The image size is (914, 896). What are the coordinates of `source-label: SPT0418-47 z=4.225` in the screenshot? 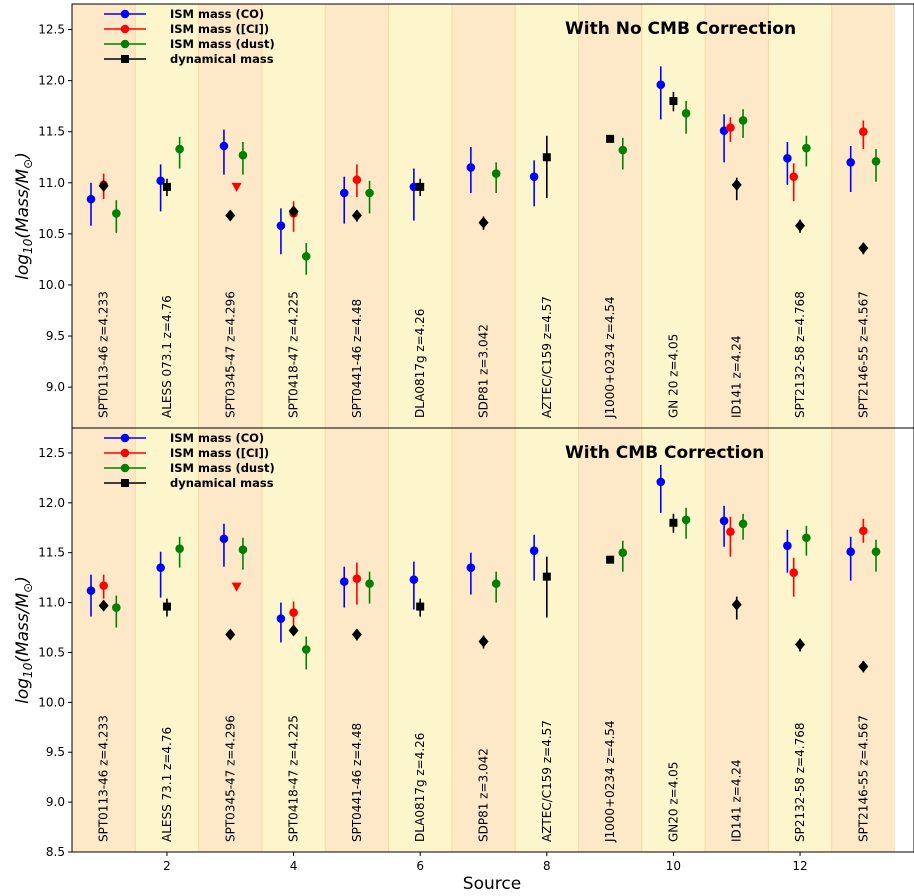 It's located at (294, 354).